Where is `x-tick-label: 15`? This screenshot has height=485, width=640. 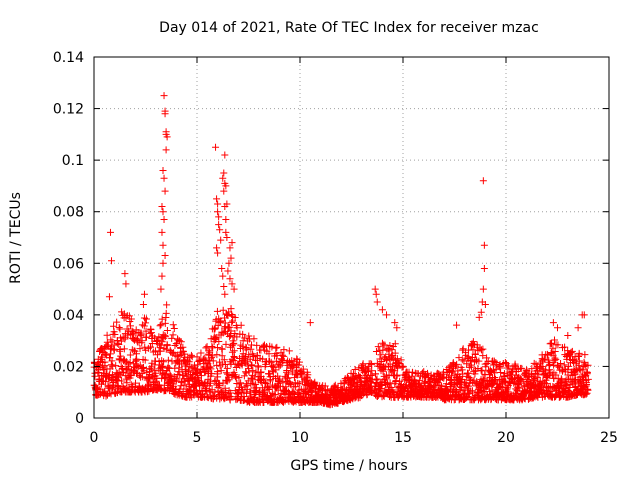 x-tick-label: 15 is located at coordinates (403, 438).